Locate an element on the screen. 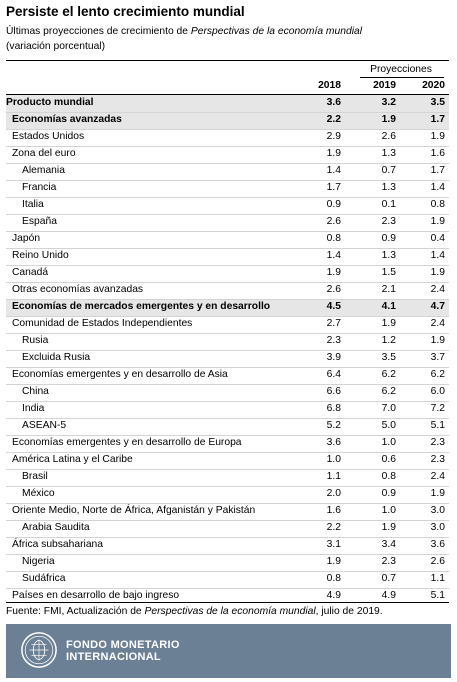  value-2020: 0.4 is located at coordinates (437, 238).